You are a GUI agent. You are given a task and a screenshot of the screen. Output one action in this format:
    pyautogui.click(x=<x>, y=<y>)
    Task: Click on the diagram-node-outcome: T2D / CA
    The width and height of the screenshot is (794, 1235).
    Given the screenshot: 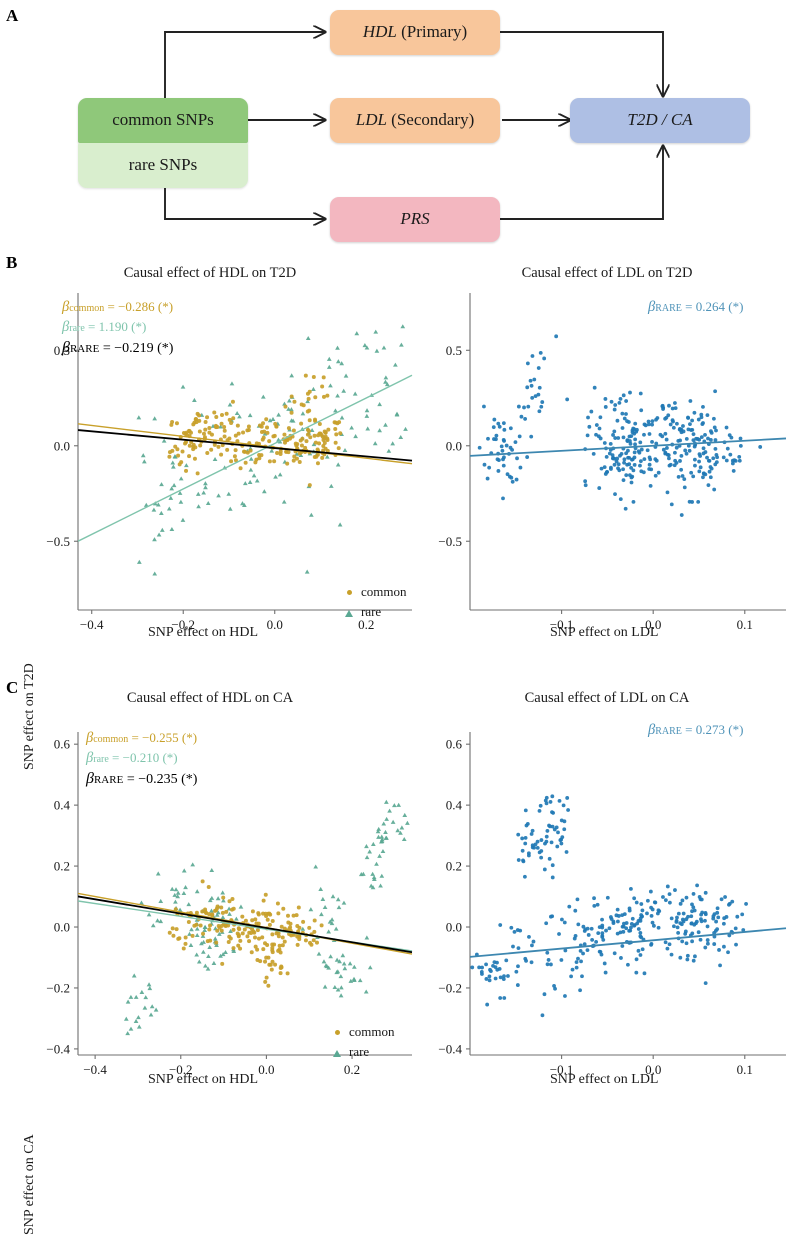 What is the action you would take?
    pyautogui.click(x=660, y=120)
    